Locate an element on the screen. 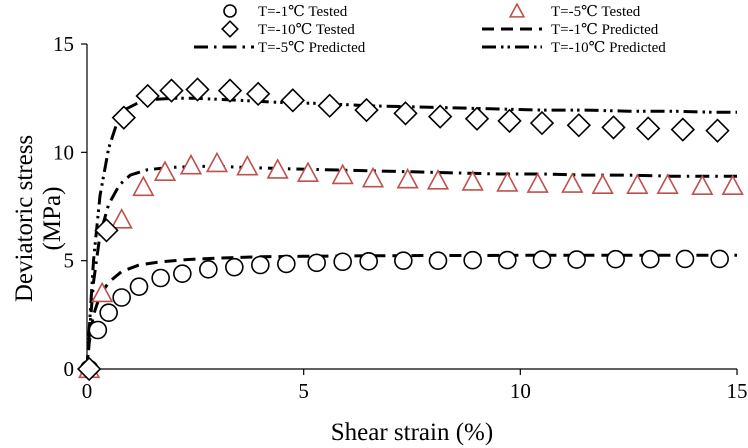 This screenshot has width=748, height=448. x-tick-label: 0 is located at coordinates (87, 391).